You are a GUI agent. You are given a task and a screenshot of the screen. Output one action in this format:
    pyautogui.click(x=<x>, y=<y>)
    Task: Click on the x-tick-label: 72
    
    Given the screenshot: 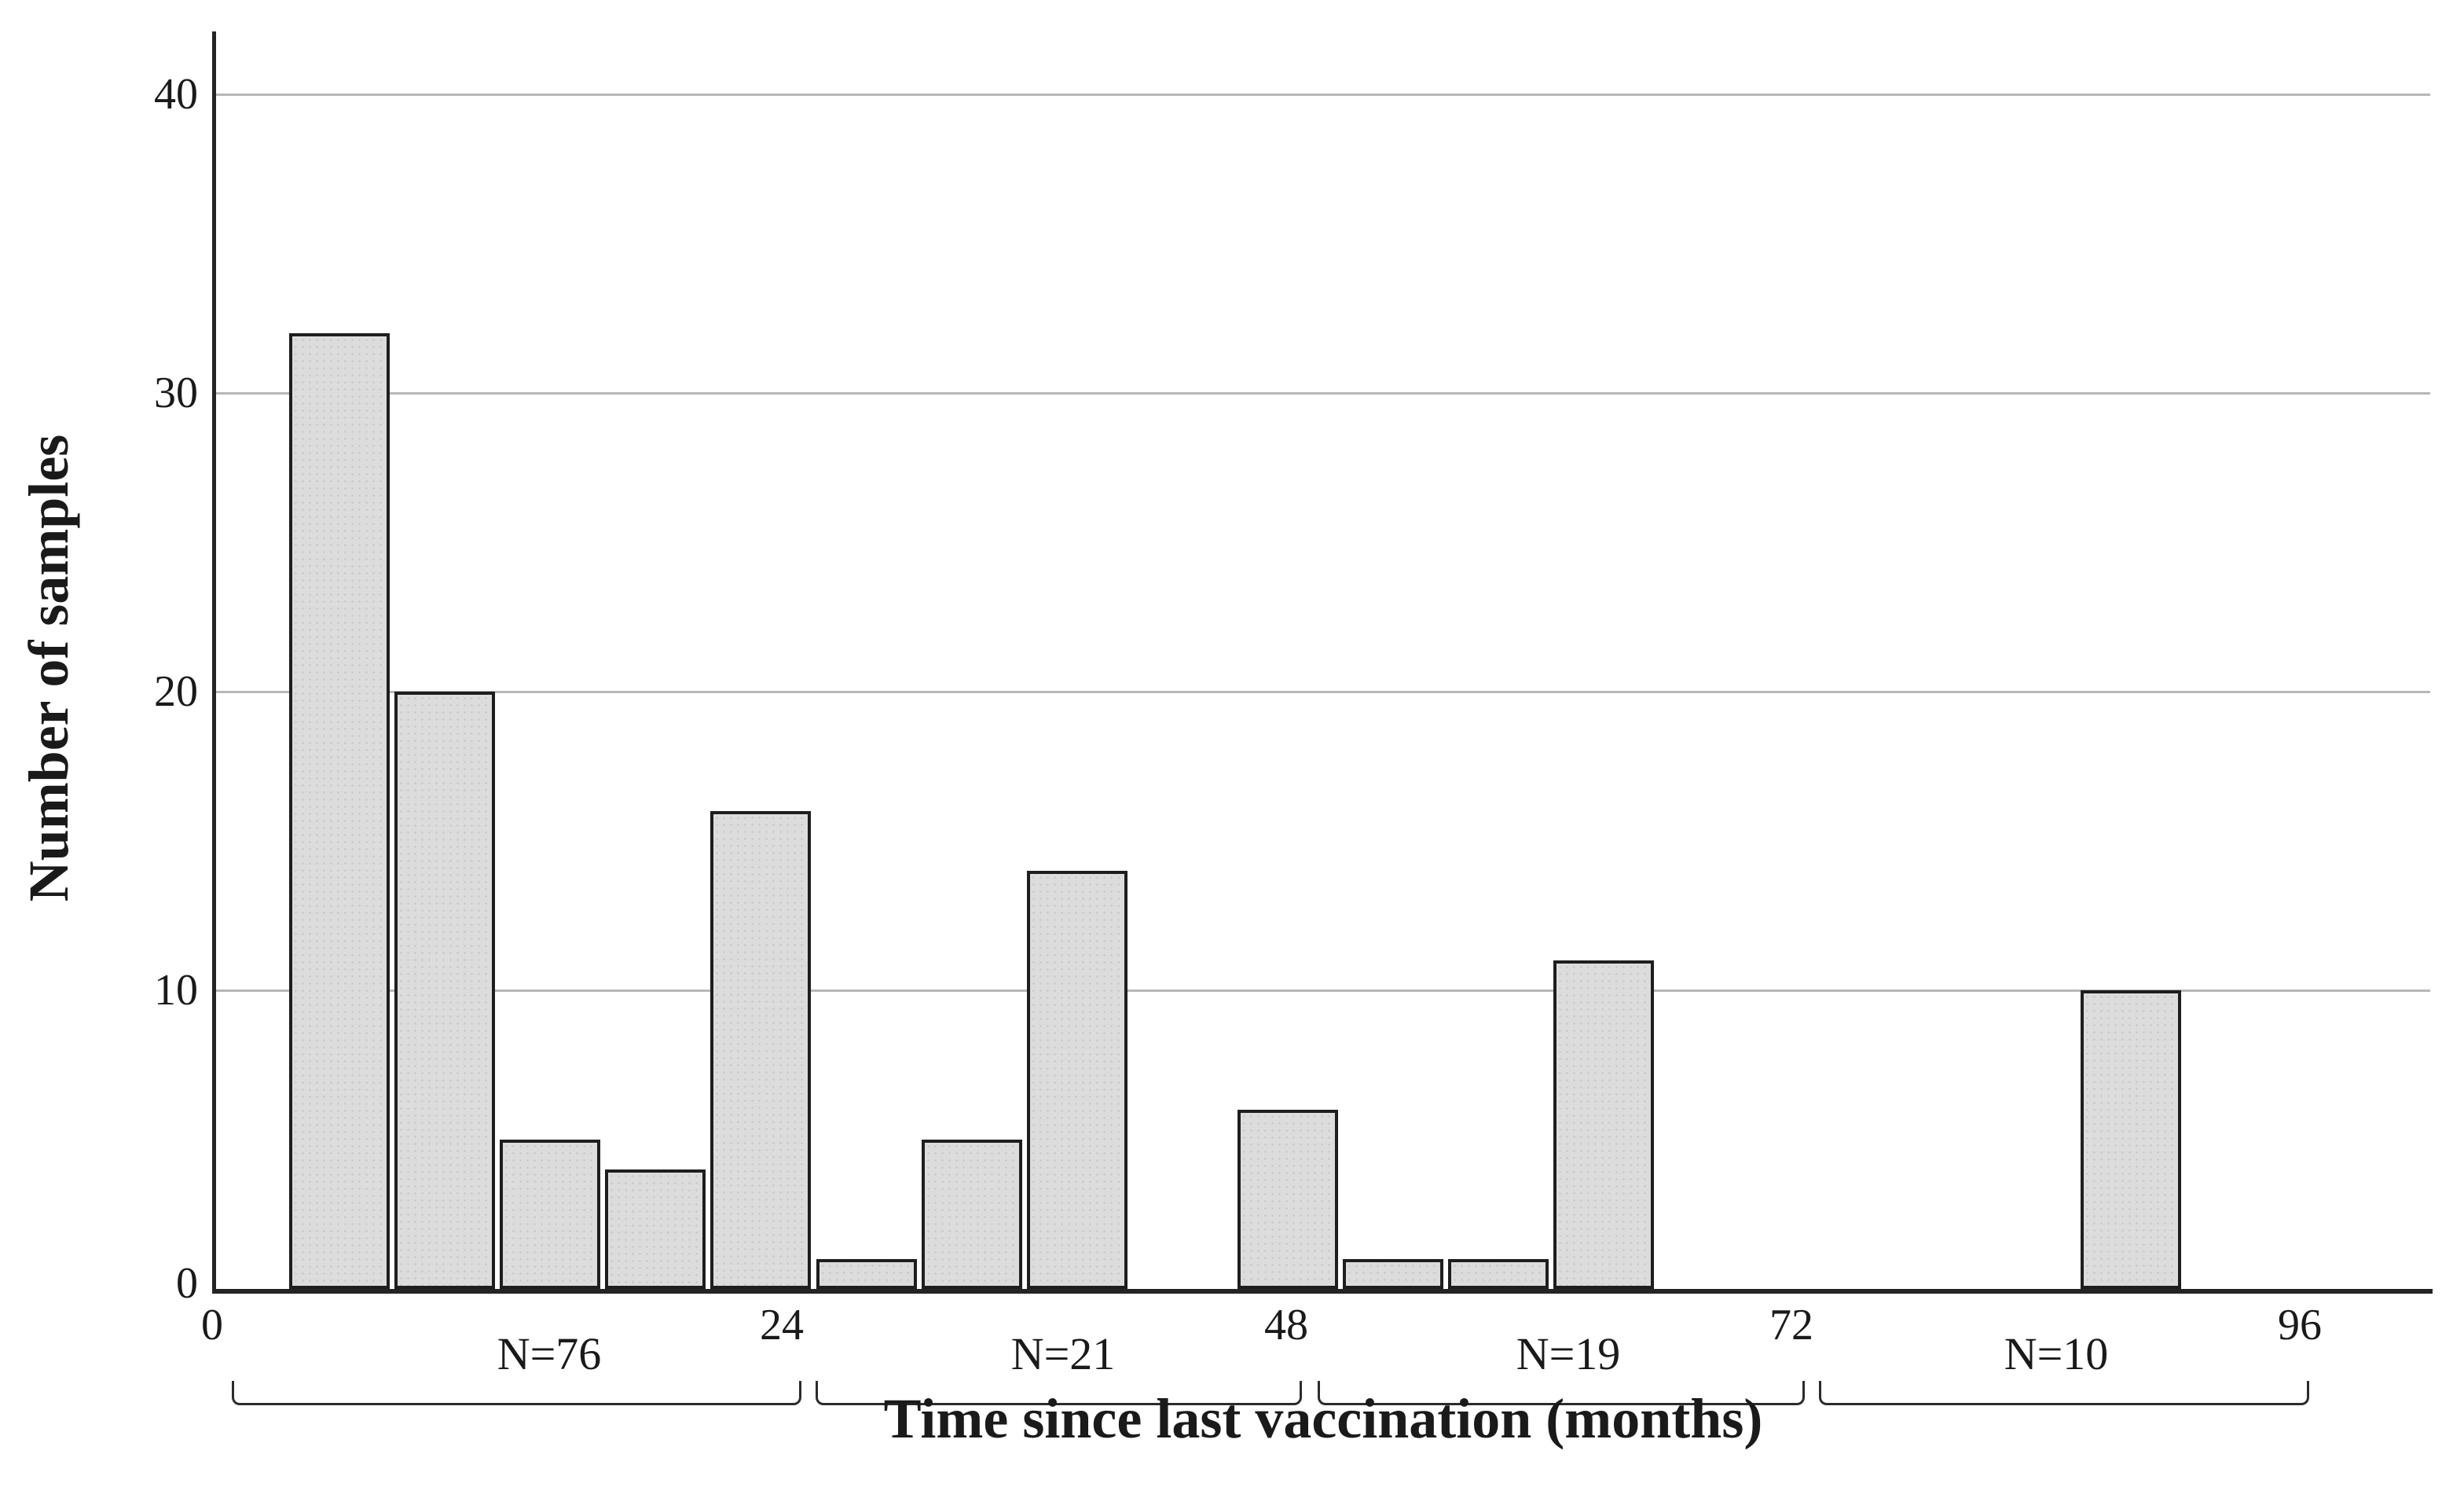 What is the action you would take?
    pyautogui.click(x=1791, y=1325)
    